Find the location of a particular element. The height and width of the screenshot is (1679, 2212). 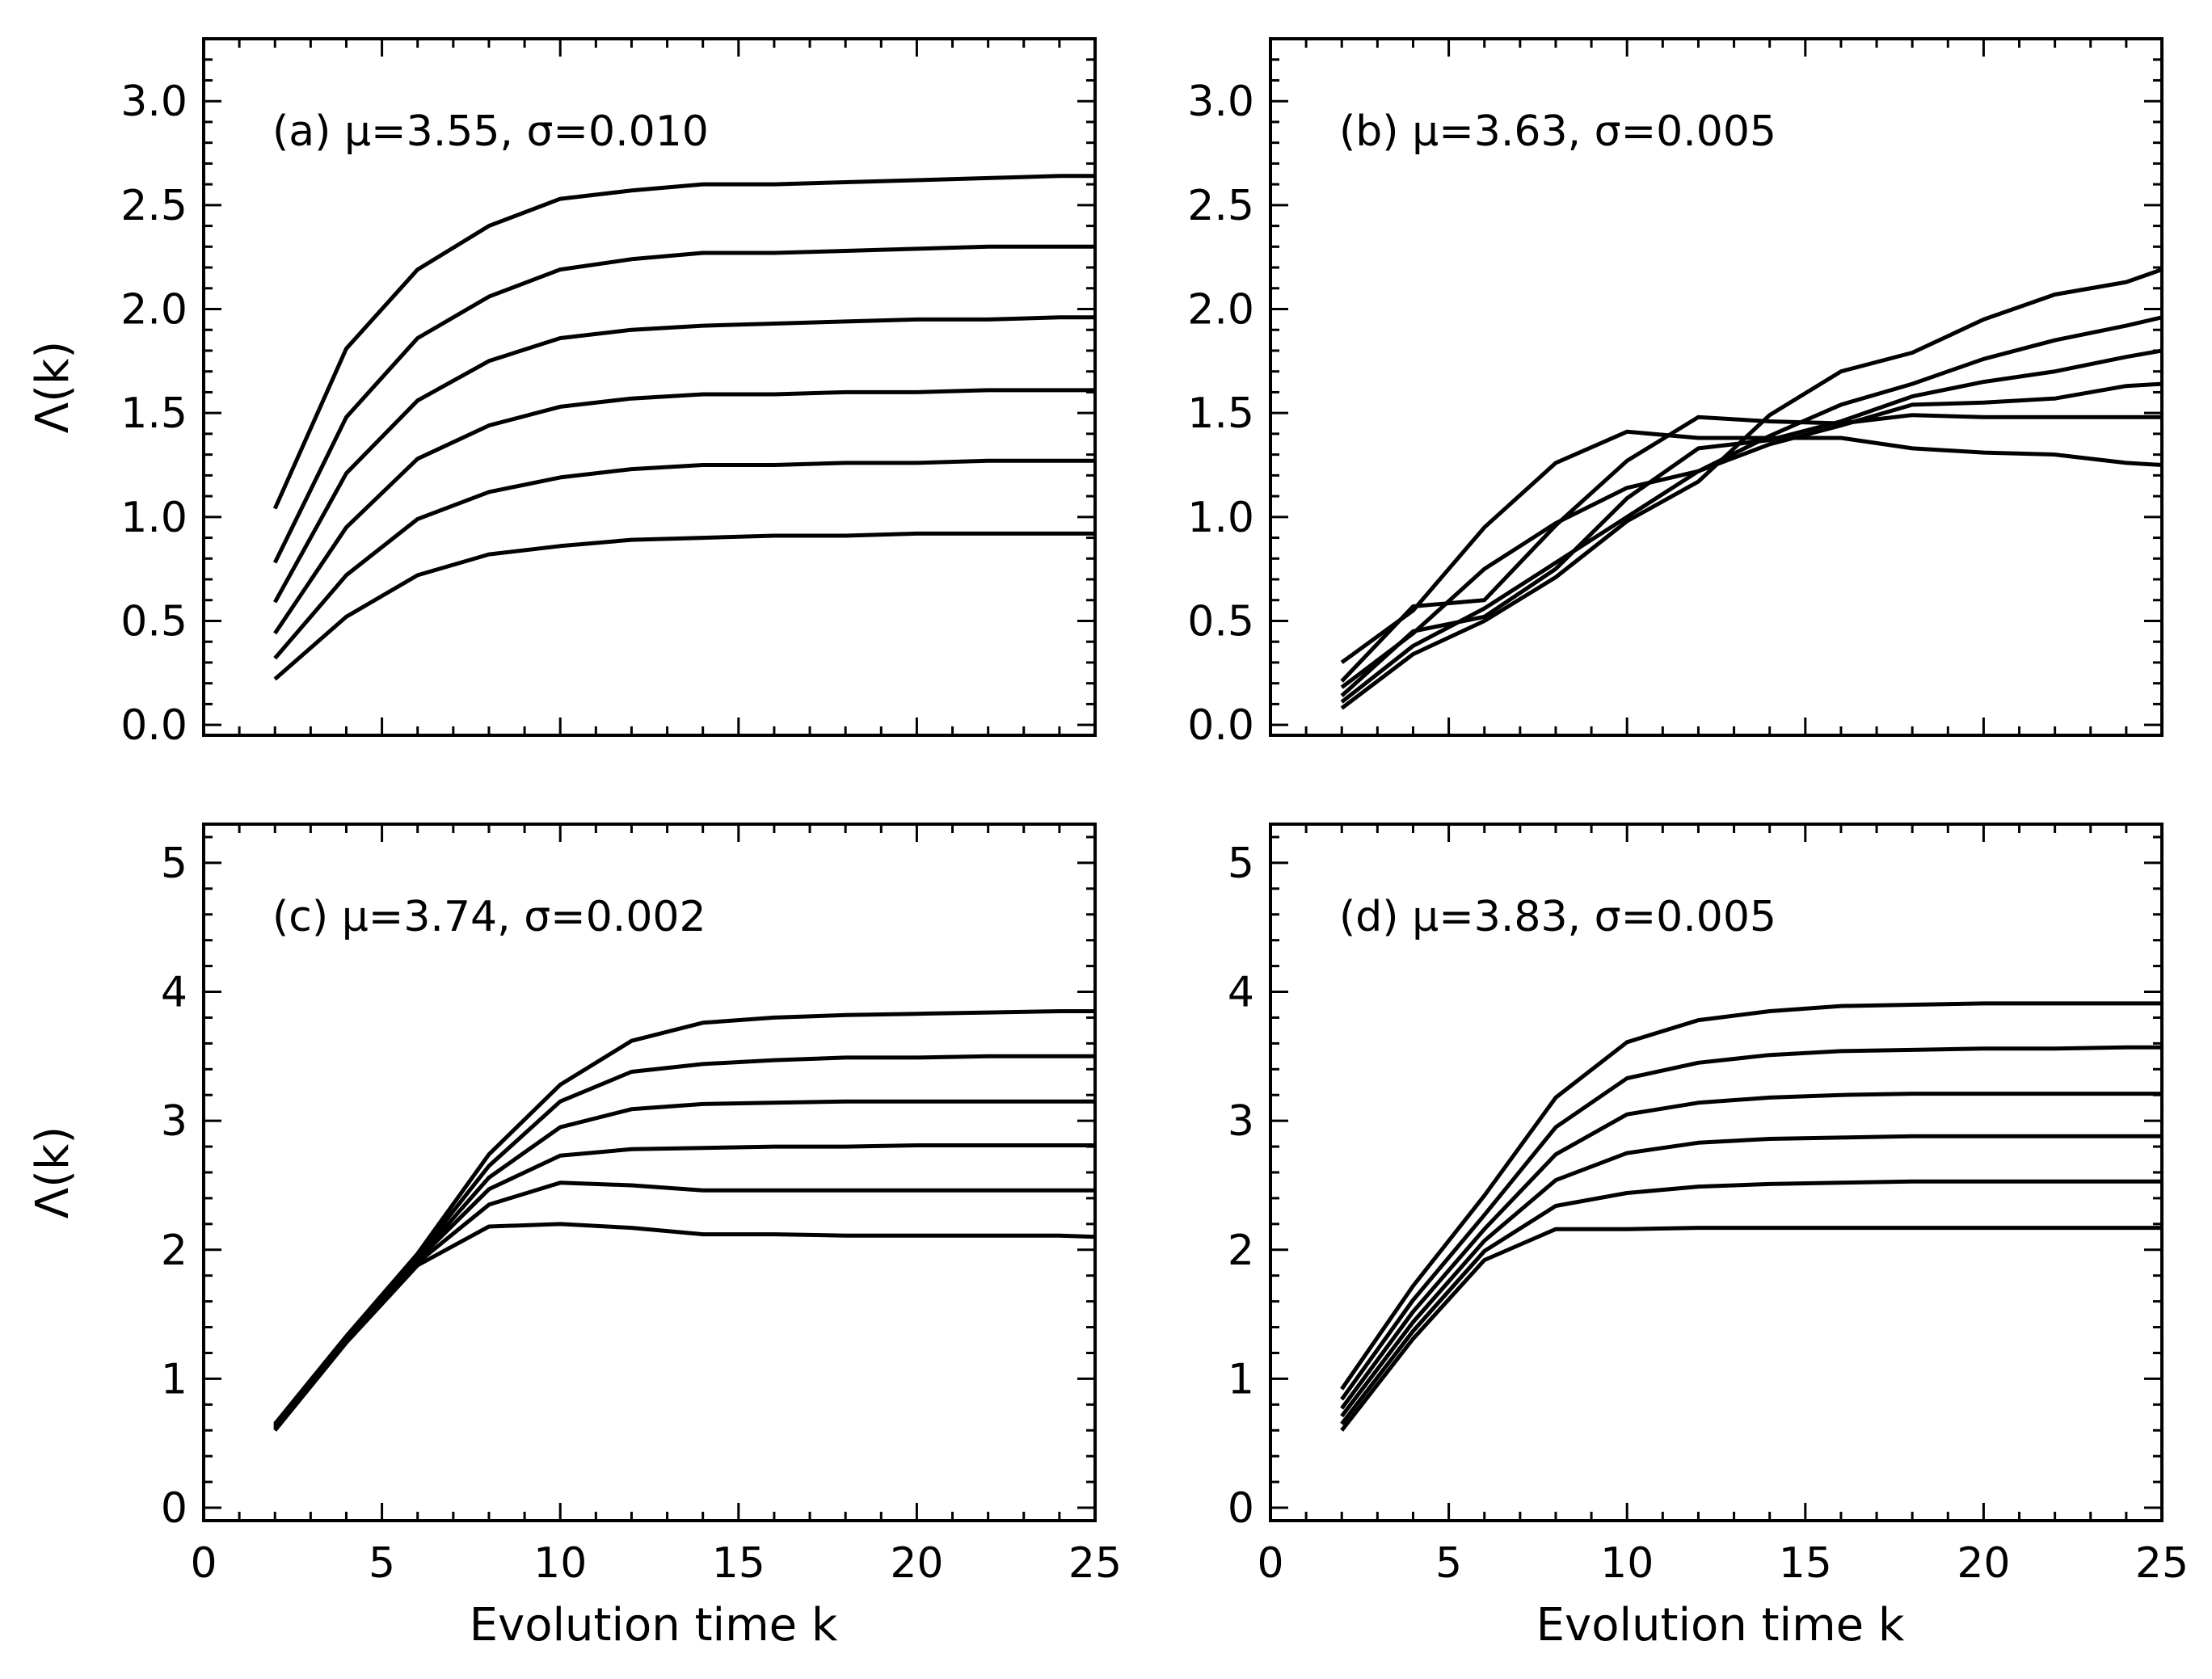

panel-b-series-2-line is located at coordinates (1751, 548).